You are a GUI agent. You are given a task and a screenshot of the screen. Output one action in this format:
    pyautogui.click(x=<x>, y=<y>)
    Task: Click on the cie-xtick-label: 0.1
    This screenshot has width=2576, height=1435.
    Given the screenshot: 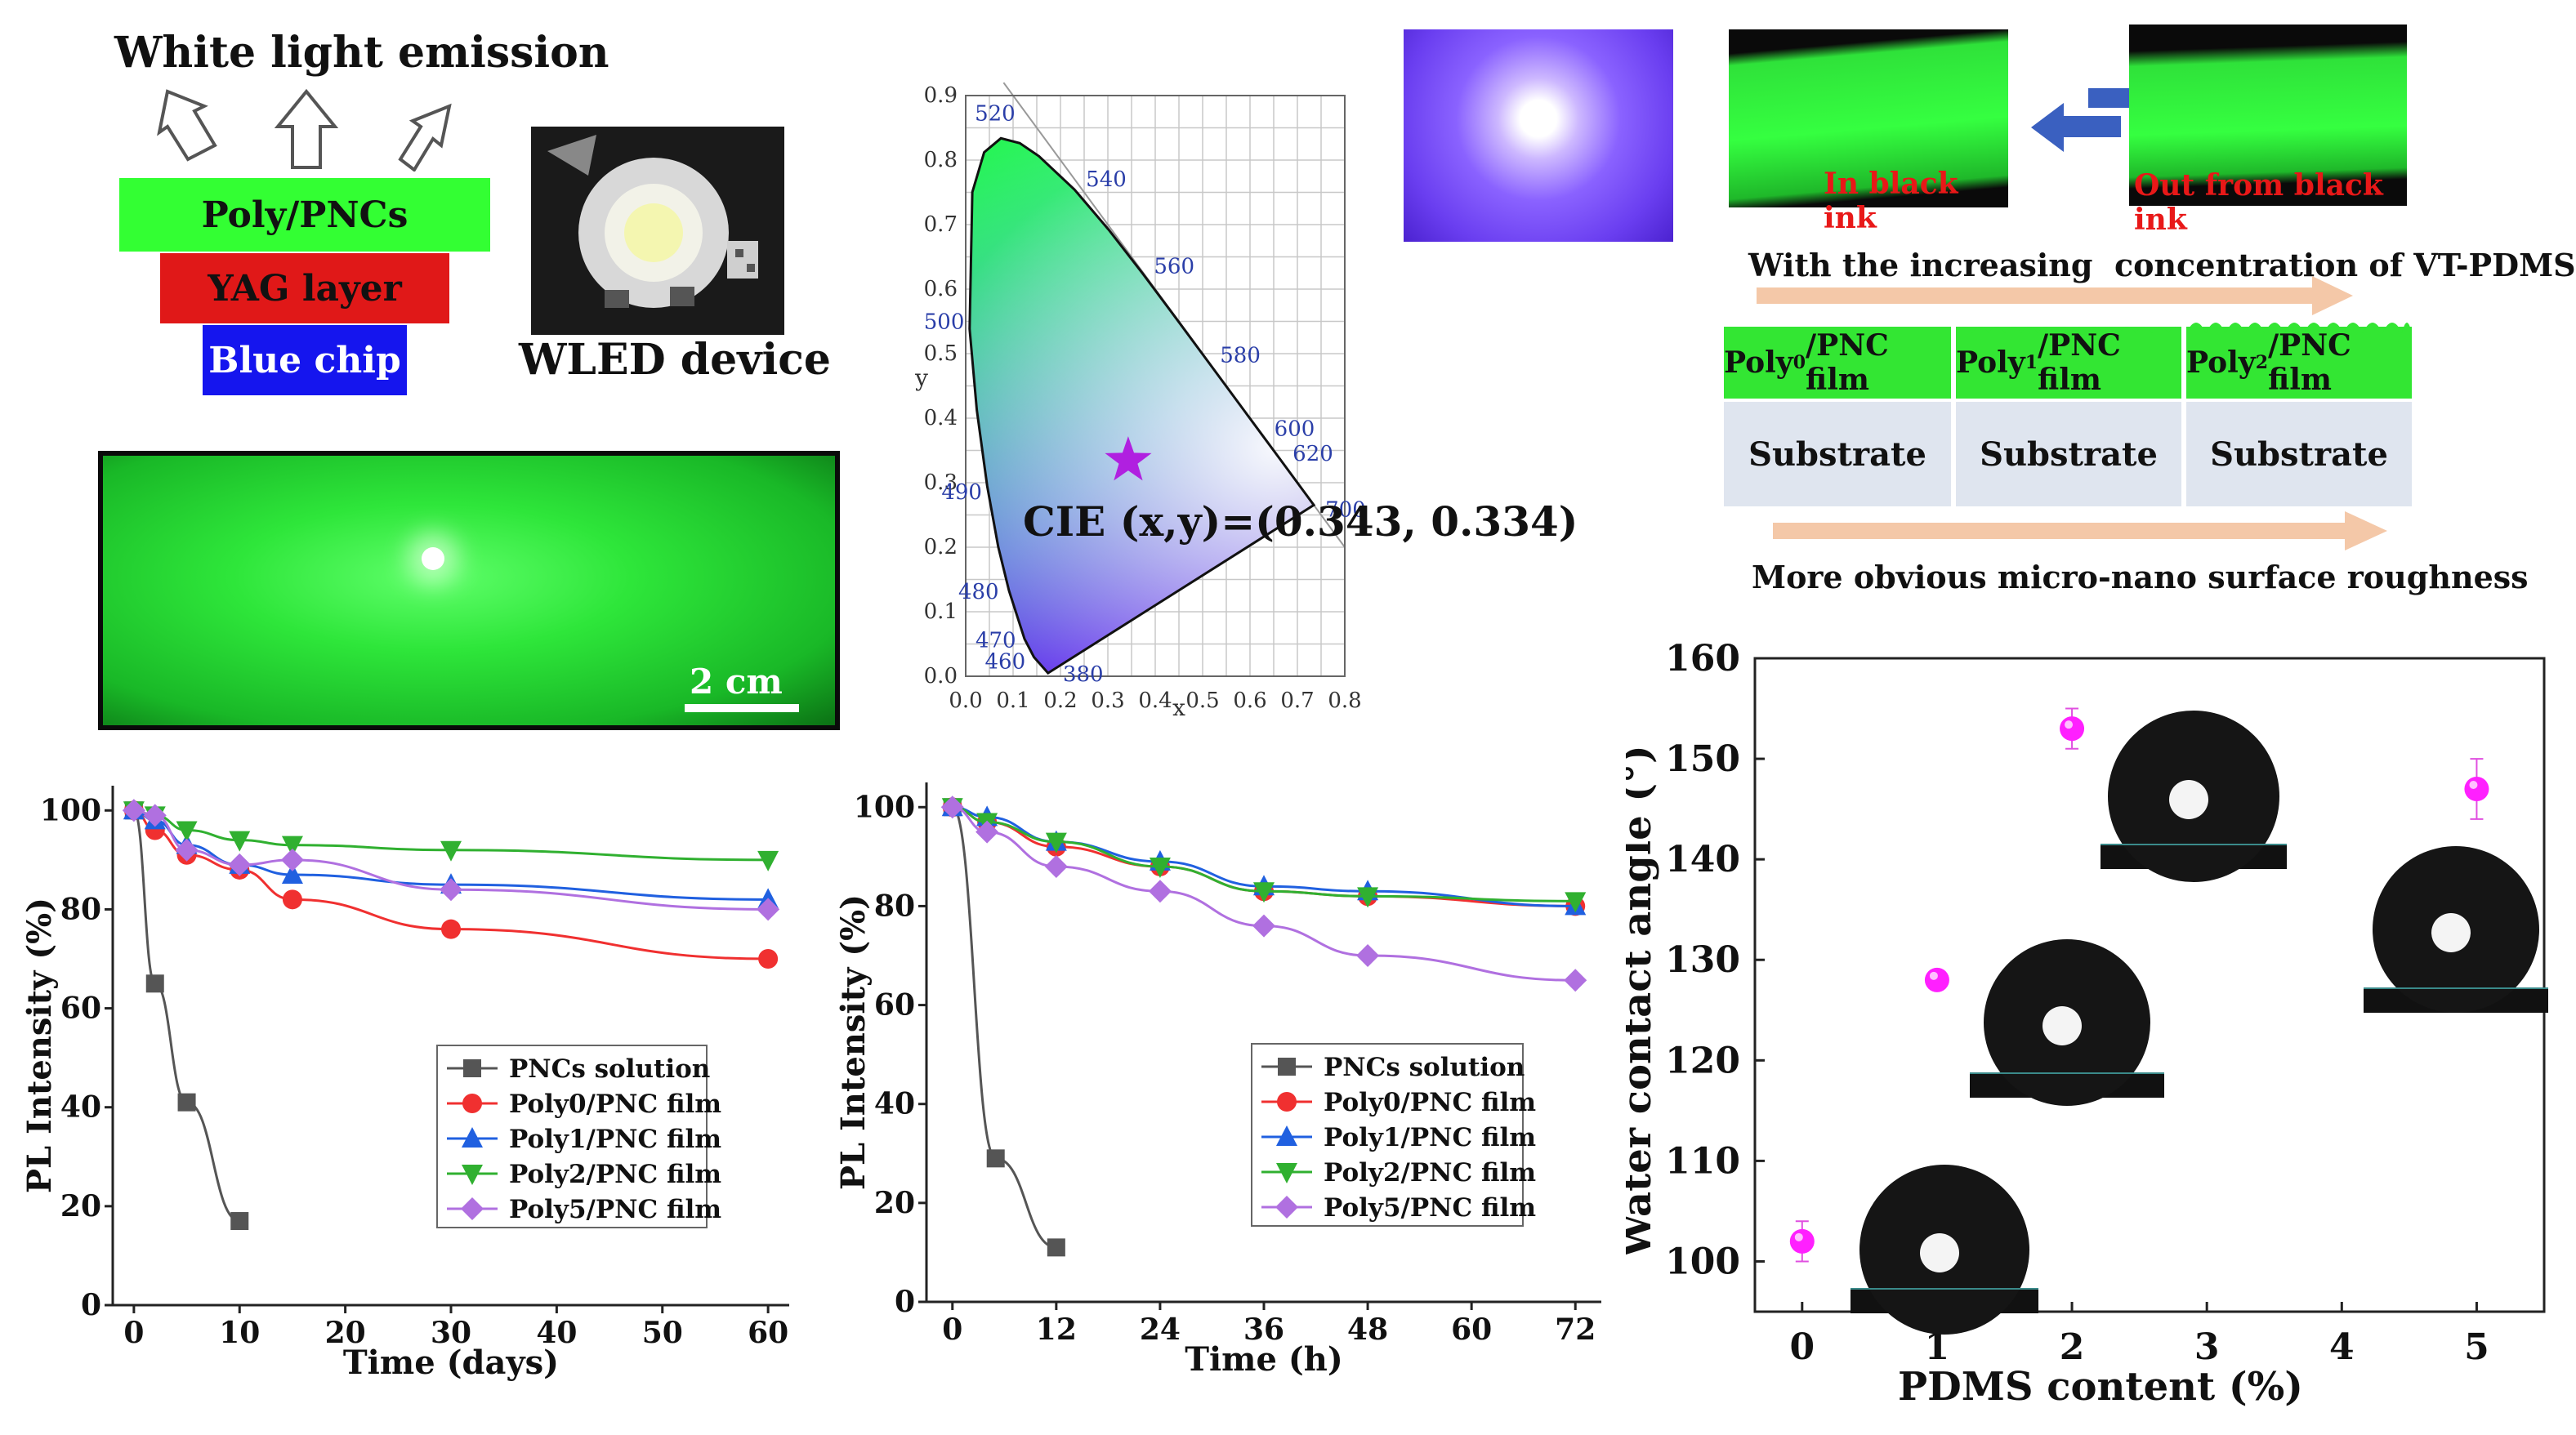 What is the action you would take?
    pyautogui.click(x=1013, y=701)
    